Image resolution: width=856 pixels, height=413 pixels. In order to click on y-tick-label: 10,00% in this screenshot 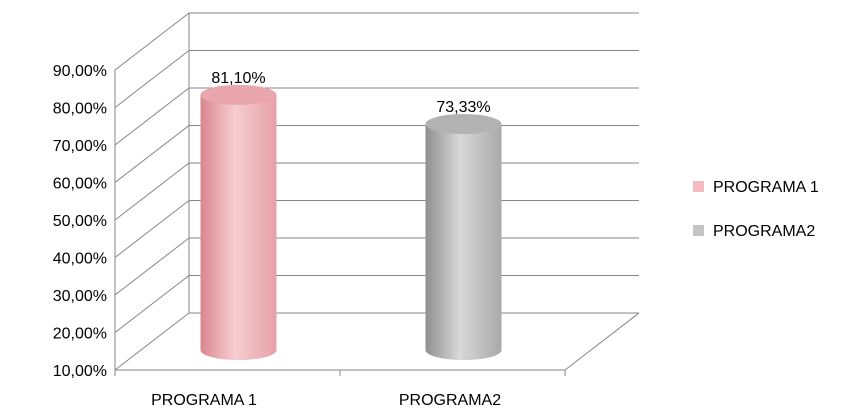, I will do `click(80, 371)`.